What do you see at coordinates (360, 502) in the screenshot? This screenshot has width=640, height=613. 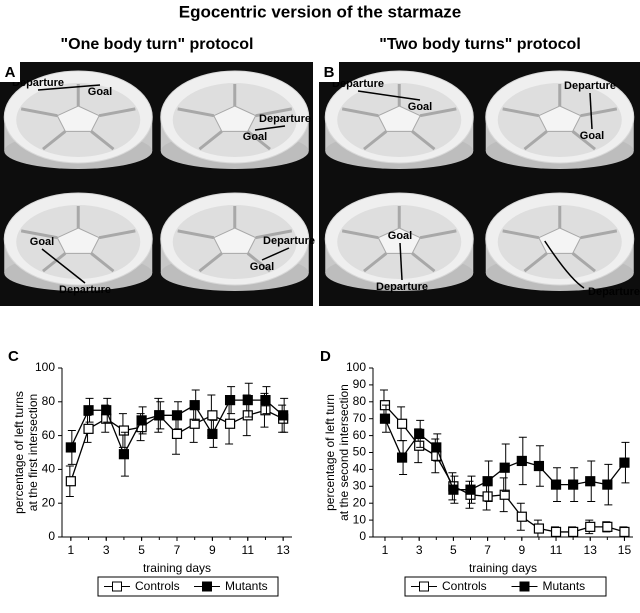 I see `y-tick-label: 20` at bounding box center [360, 502].